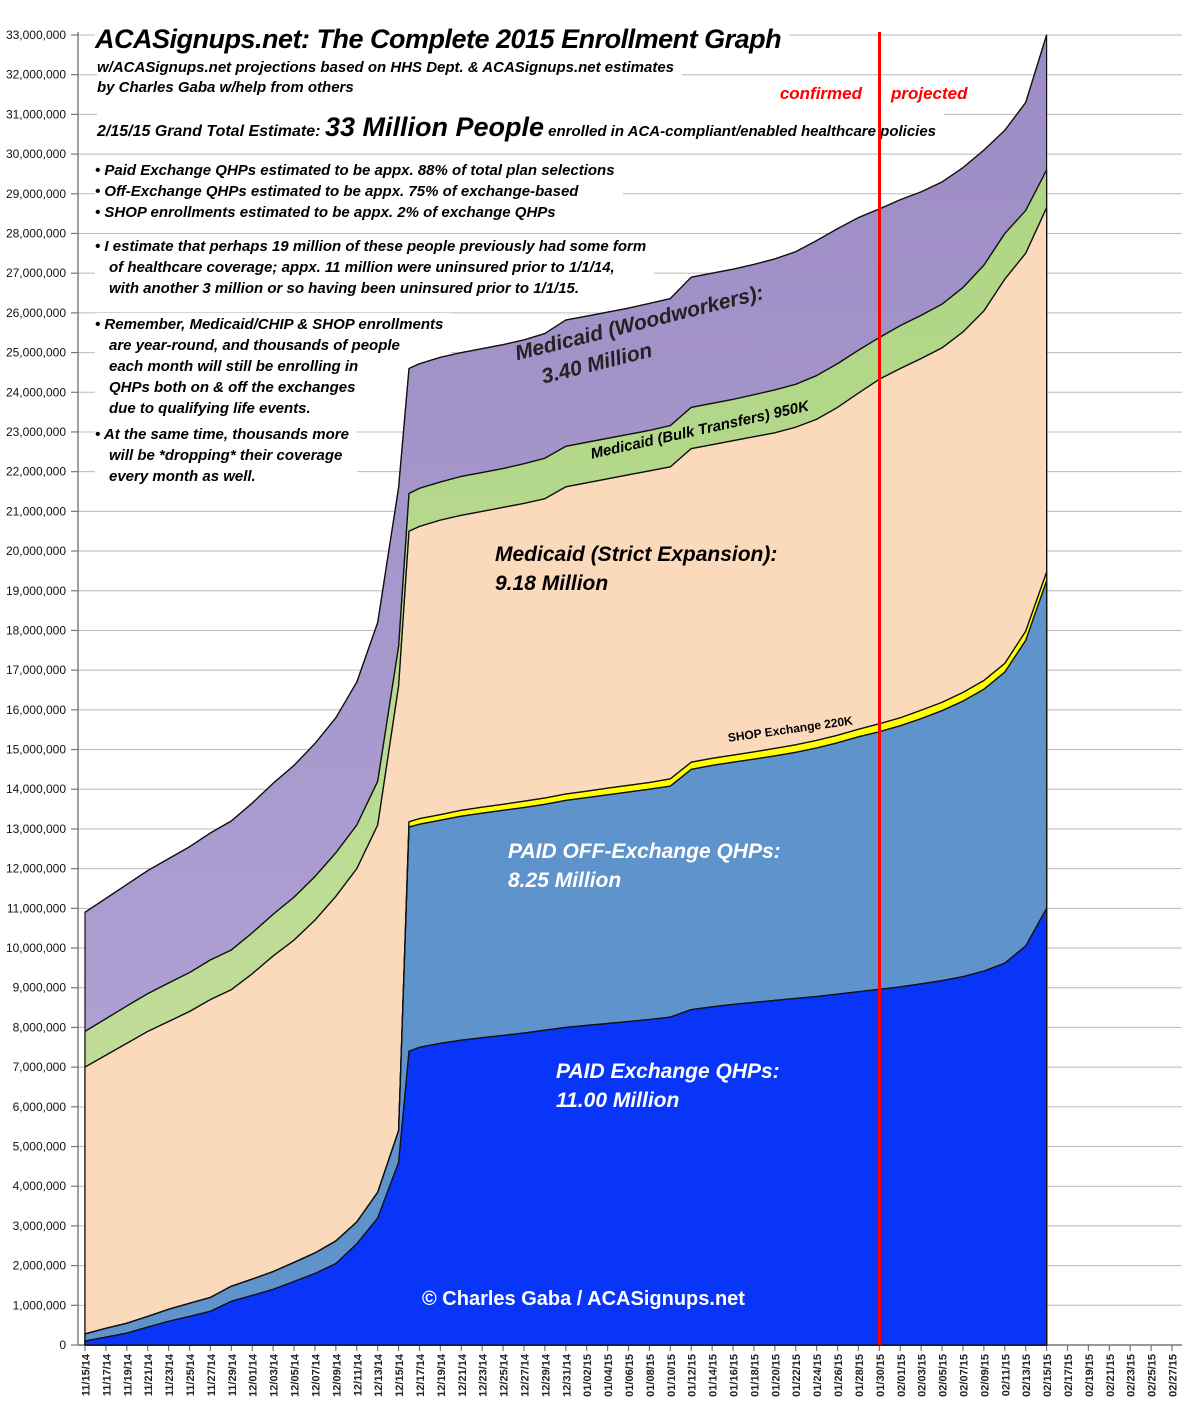 This screenshot has width=1190, height=1420. What do you see at coordinates (618, 1100) in the screenshot?
I see `series-label-line: 11.00 Million` at bounding box center [618, 1100].